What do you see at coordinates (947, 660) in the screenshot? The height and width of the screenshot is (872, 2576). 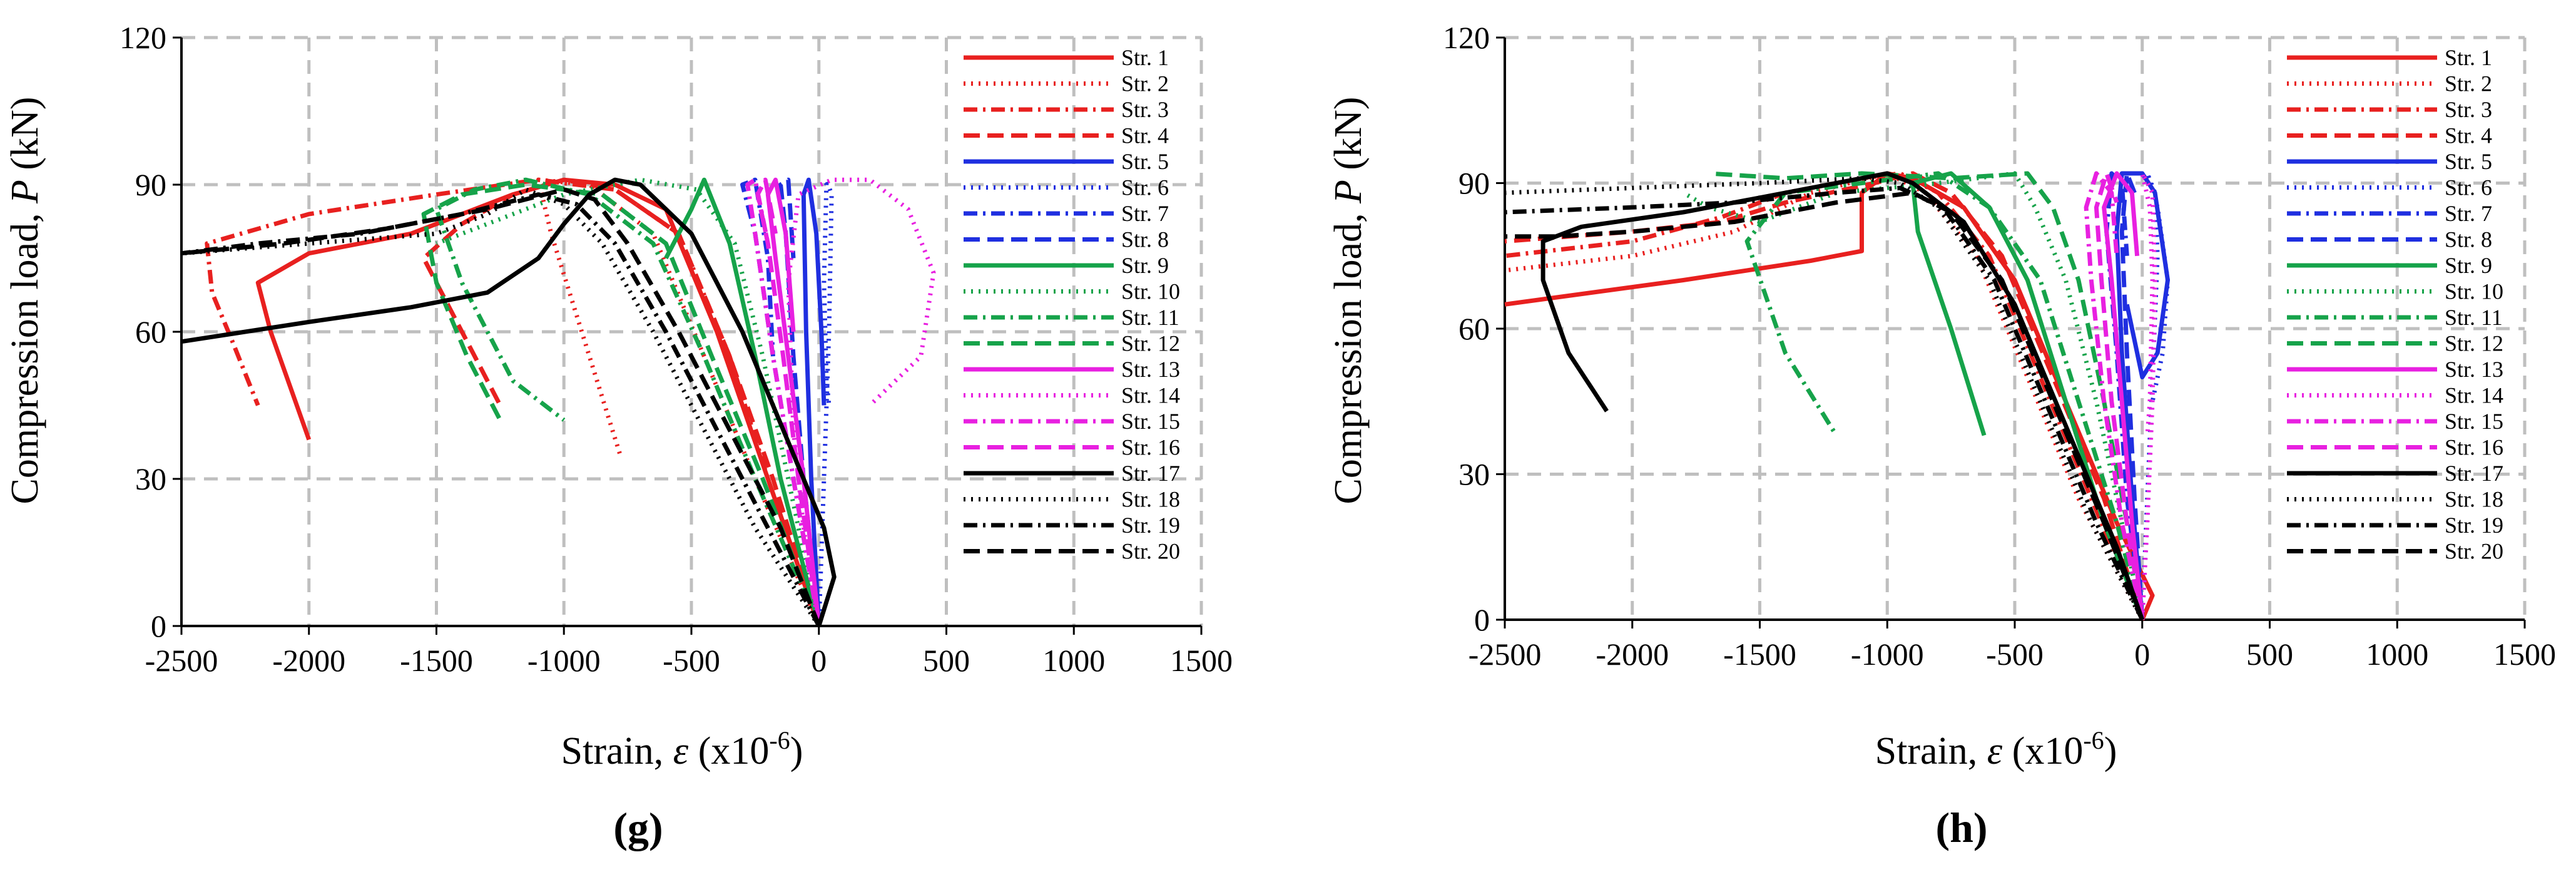 I see `x-tick-label: 500` at bounding box center [947, 660].